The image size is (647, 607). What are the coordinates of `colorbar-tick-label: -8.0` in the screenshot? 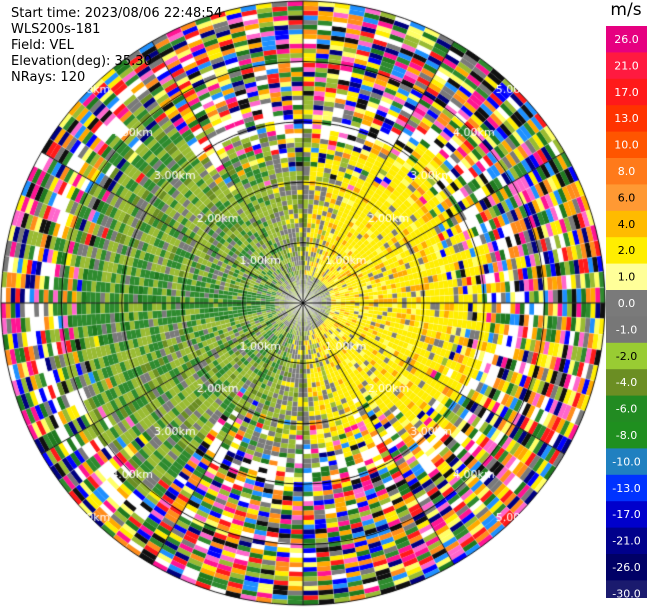 It's located at (626, 435).